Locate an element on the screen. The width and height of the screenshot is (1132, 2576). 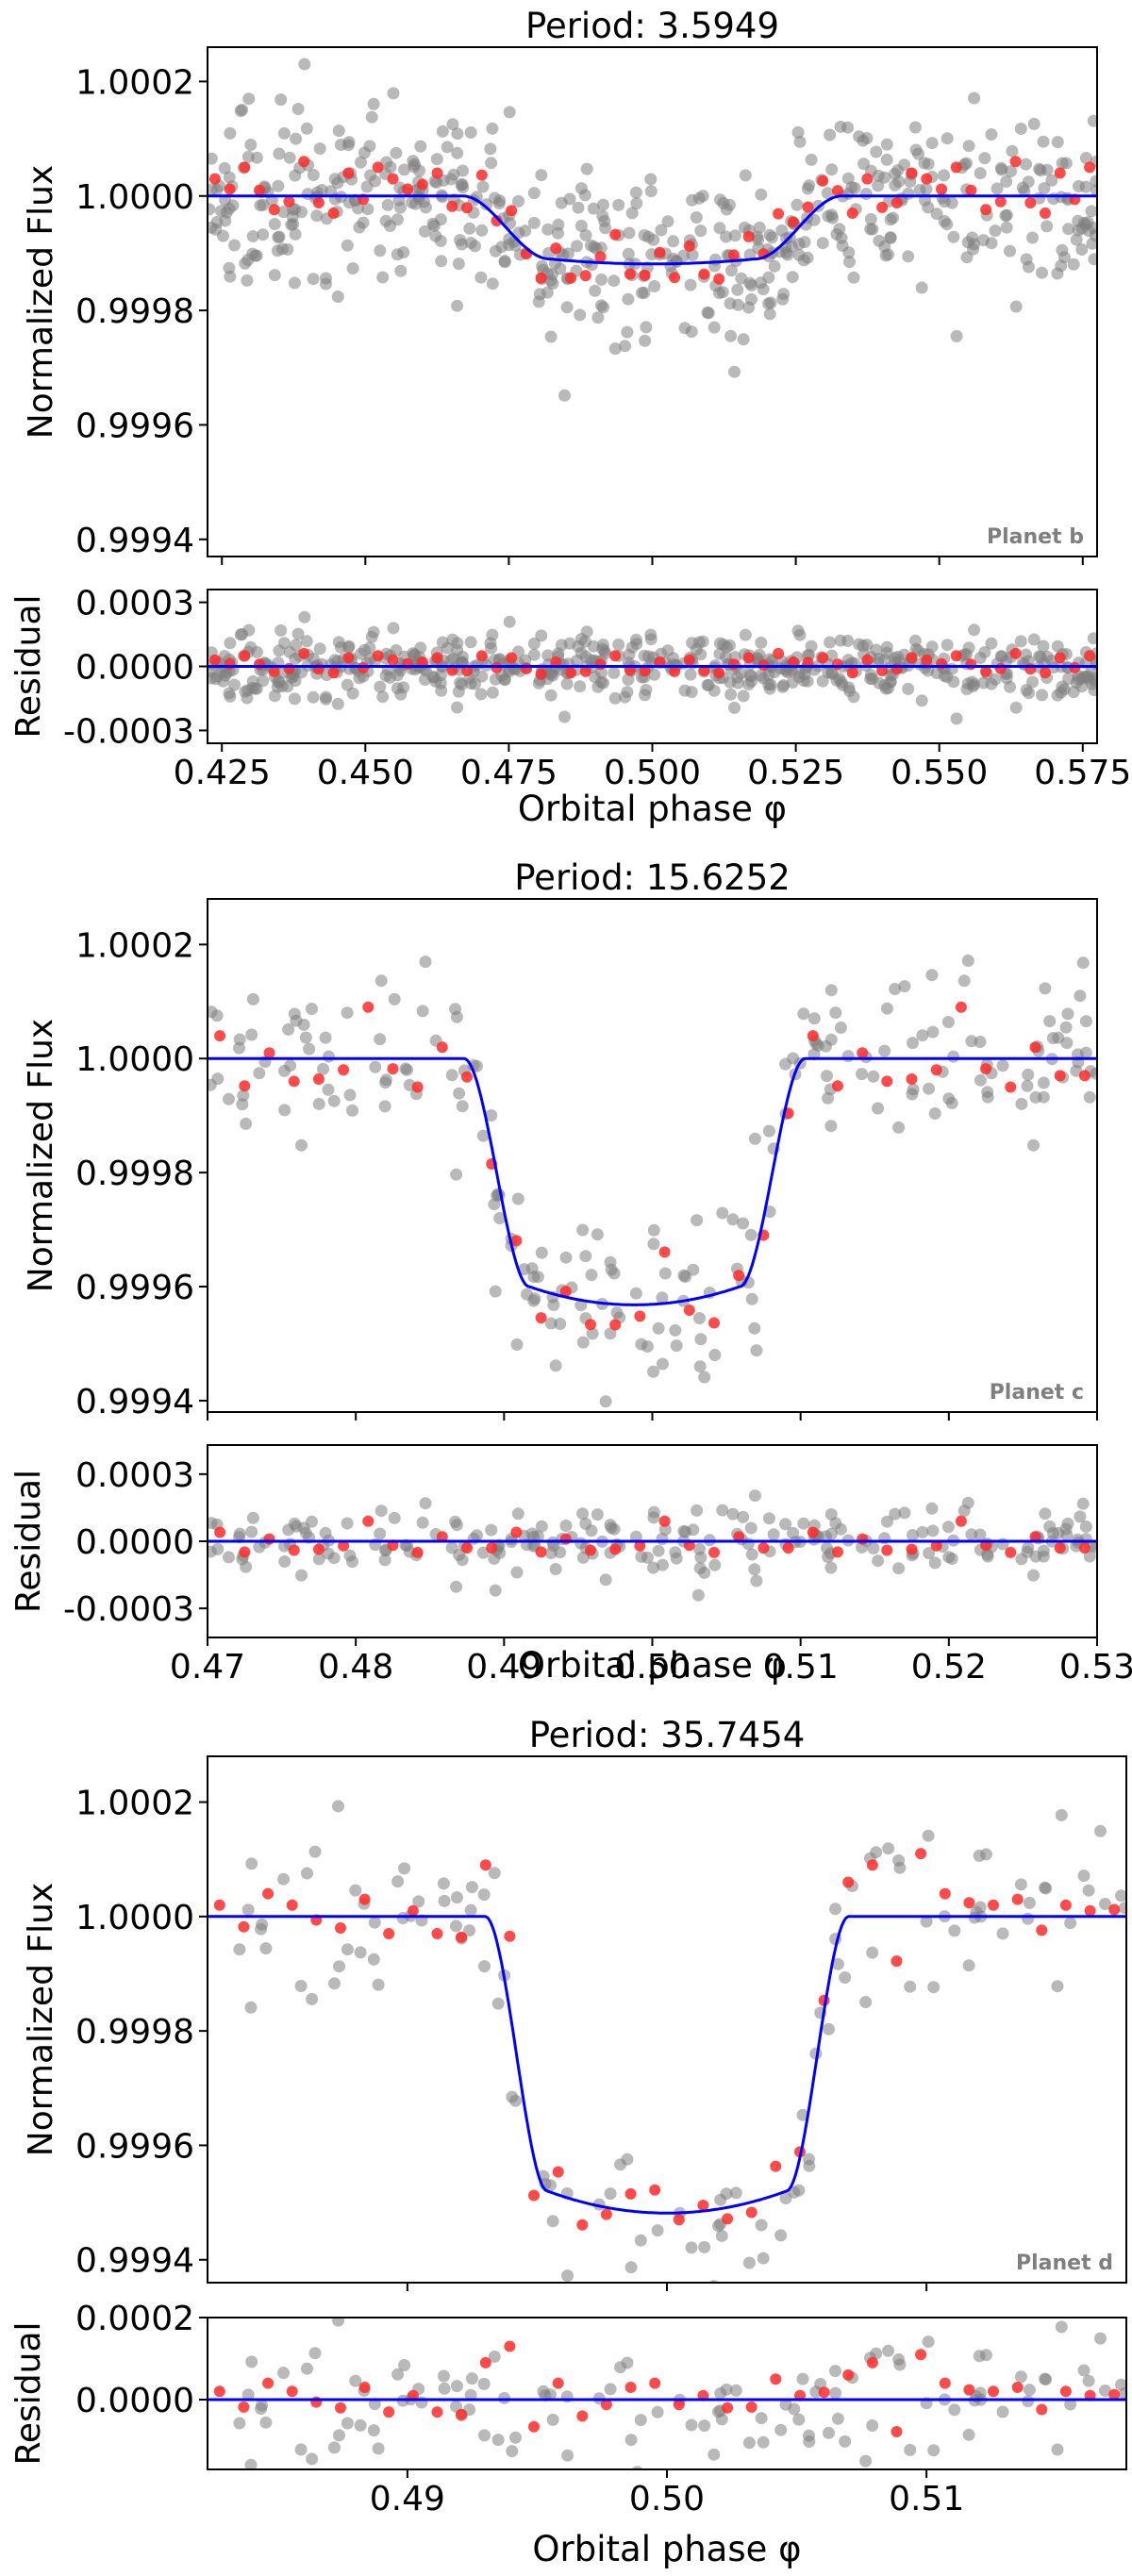
y-tick-label: 1.0002 is located at coordinates (134, 82).